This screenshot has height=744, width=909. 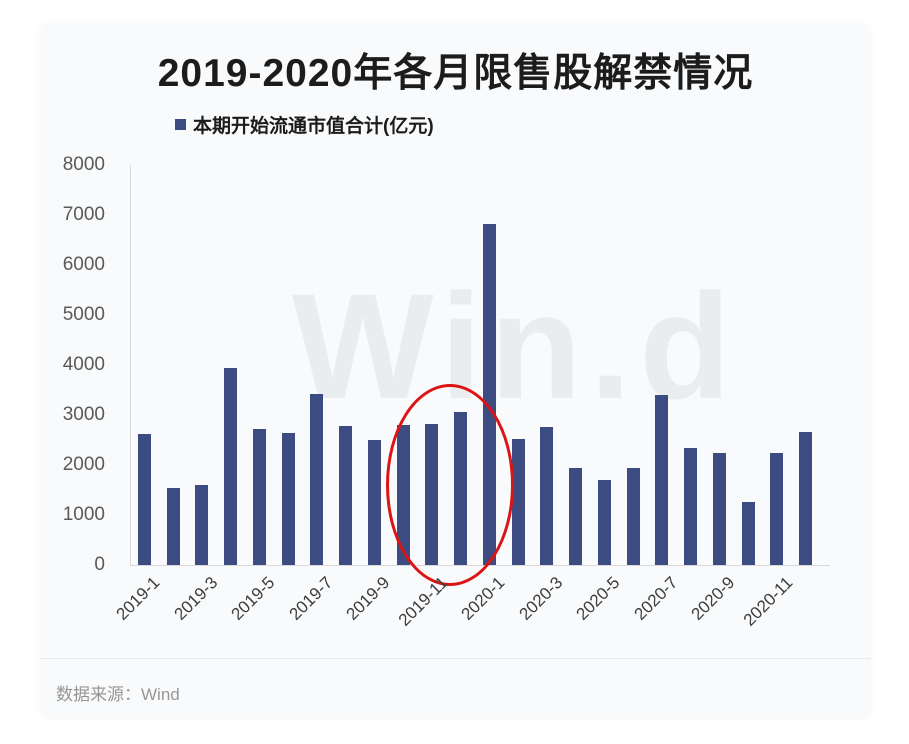 What do you see at coordinates (180, 124) in the screenshot?
I see `legend-square-icon` at bounding box center [180, 124].